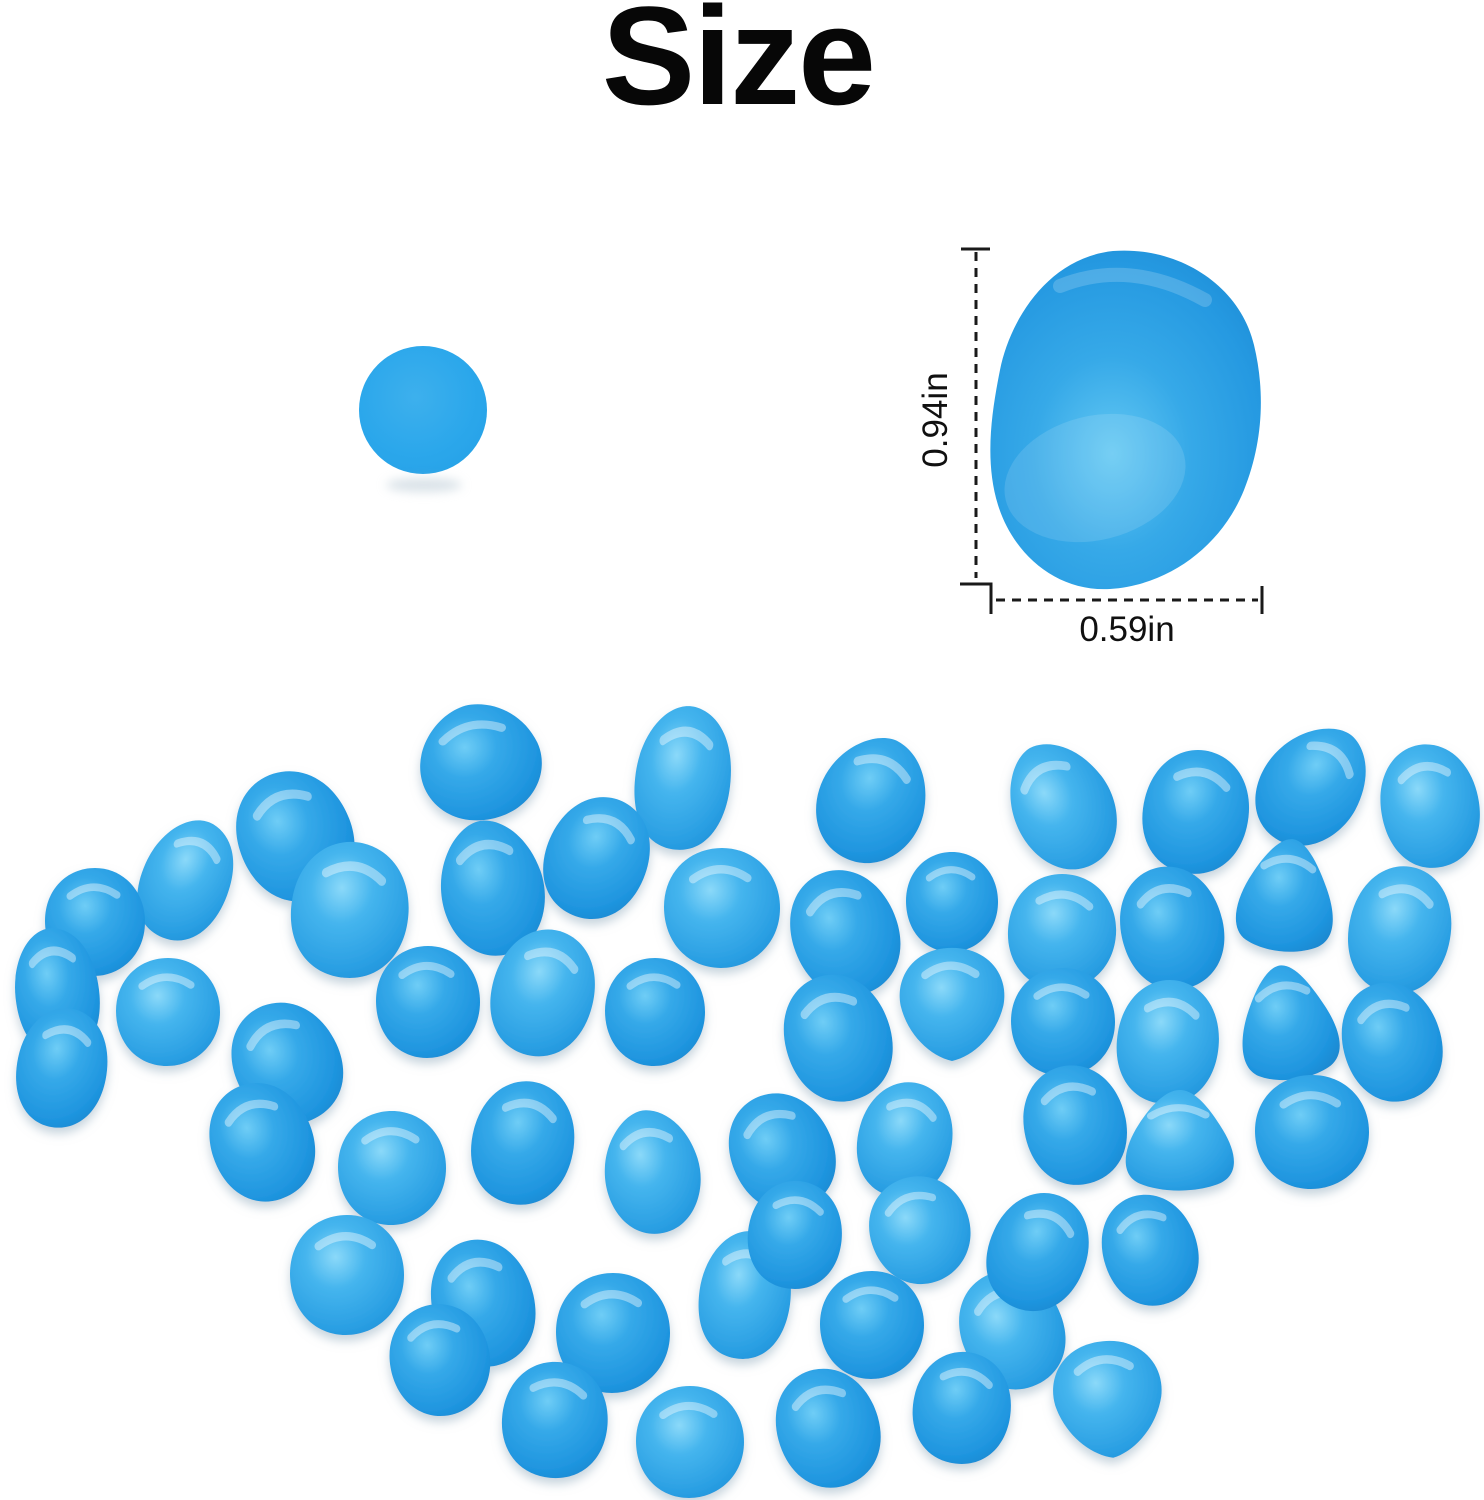 The width and height of the screenshot is (1484, 1500). What do you see at coordinates (423, 410) in the screenshot?
I see `actual-size-dot` at bounding box center [423, 410].